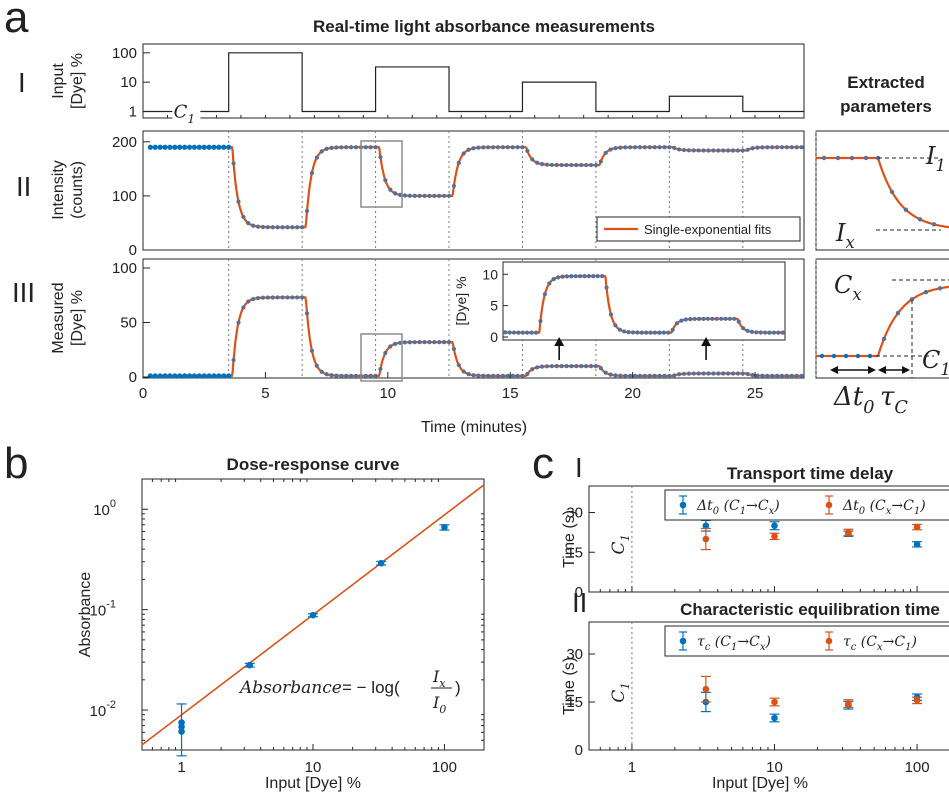  Describe the element at coordinates (104, 508) in the screenshot. I see `b-ytick-label-2: 10⁰` at that location.